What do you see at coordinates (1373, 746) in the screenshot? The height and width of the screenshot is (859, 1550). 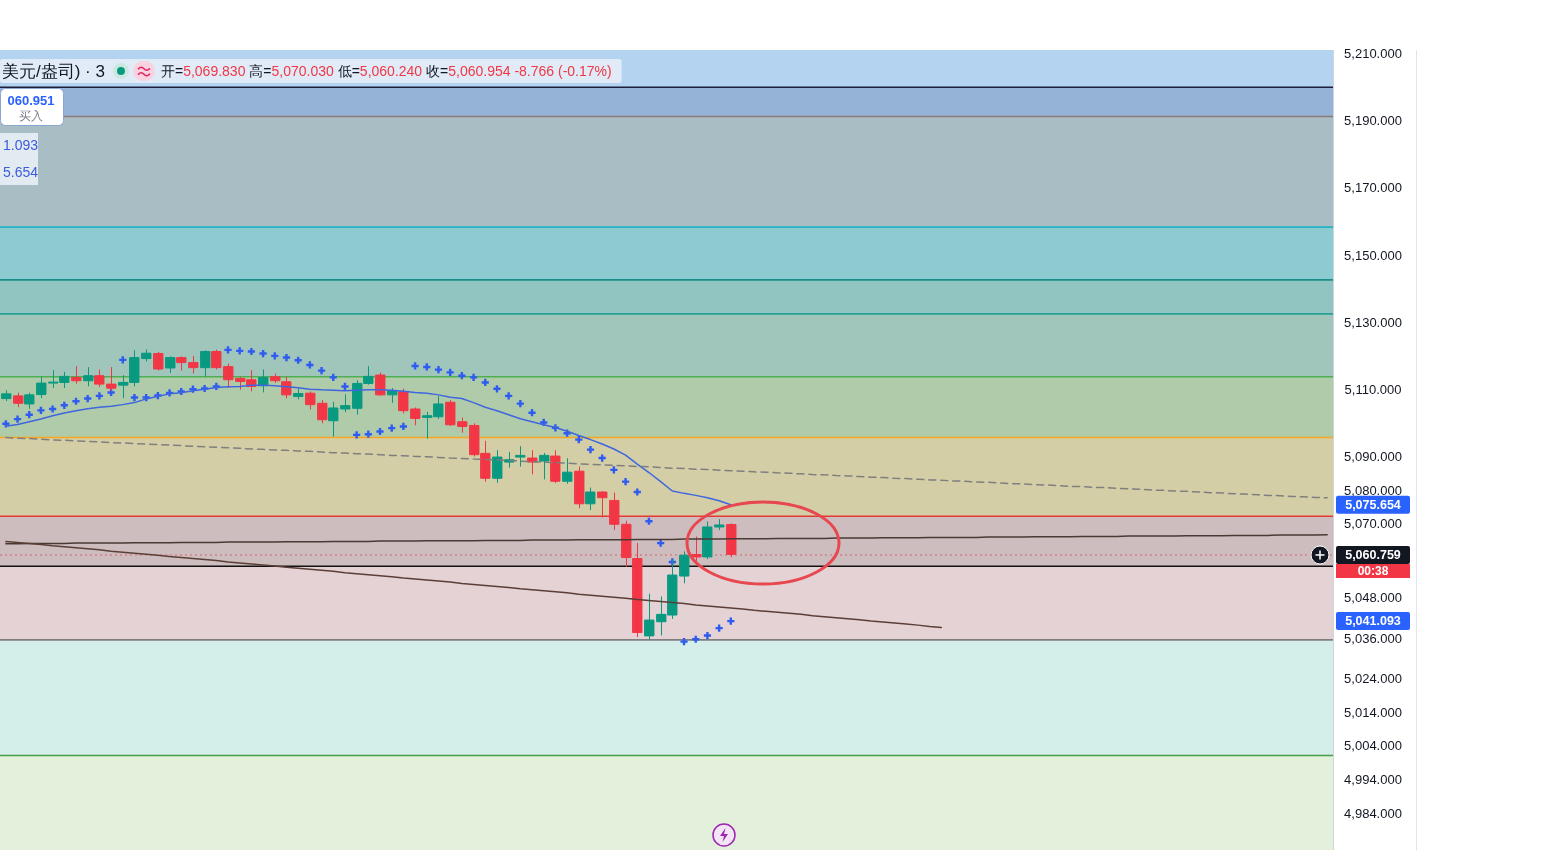 I see `y-tick-label: 5,004.000` at bounding box center [1373, 746].